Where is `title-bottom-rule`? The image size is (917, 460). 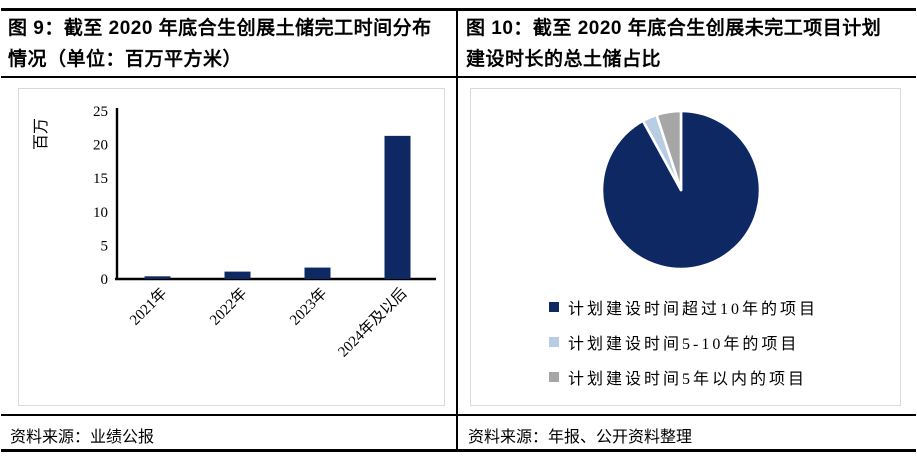
title-bottom-rule is located at coordinates (458, 77).